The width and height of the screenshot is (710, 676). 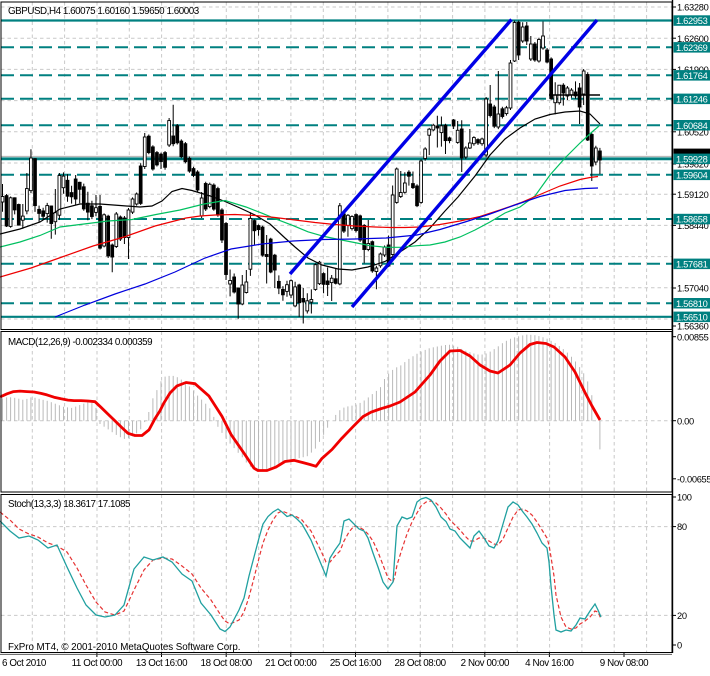 I want to click on svg-text: 21 Oct 00:00, so click(x=291, y=663).